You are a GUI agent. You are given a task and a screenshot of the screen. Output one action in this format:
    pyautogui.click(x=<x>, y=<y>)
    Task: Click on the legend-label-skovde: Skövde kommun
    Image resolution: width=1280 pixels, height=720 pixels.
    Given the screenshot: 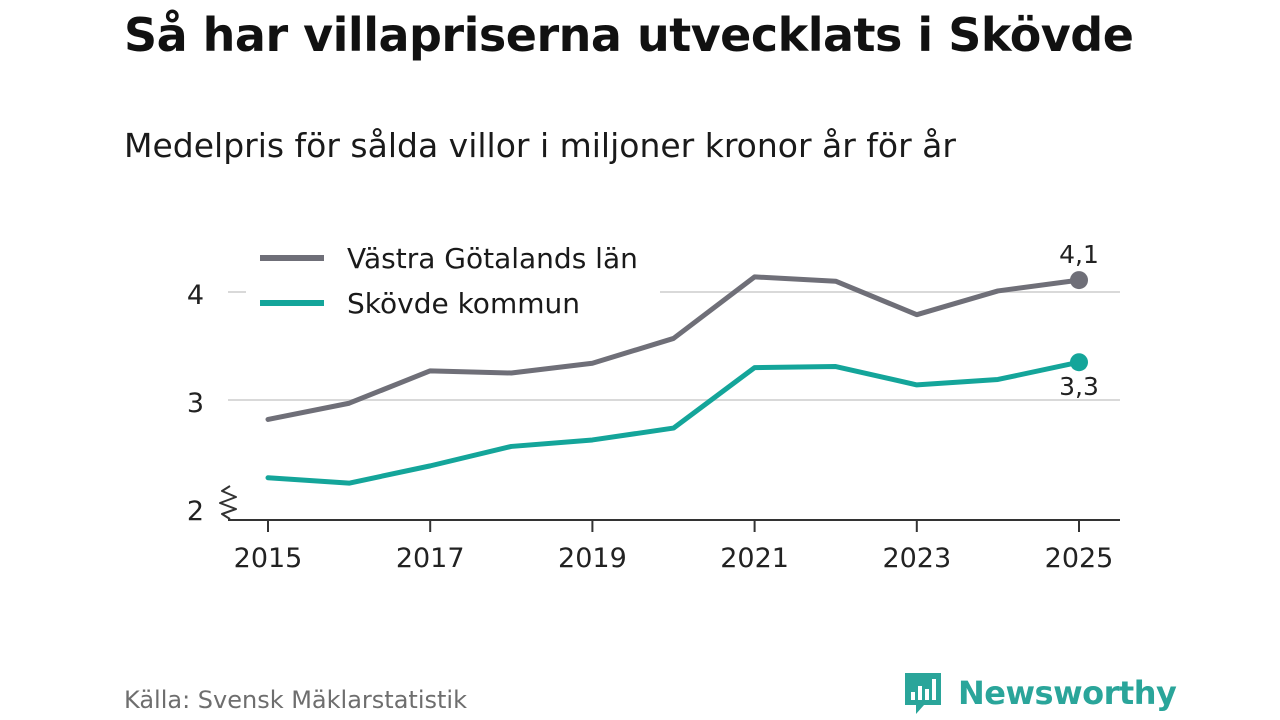 What is the action you would take?
    pyautogui.click(x=463, y=303)
    